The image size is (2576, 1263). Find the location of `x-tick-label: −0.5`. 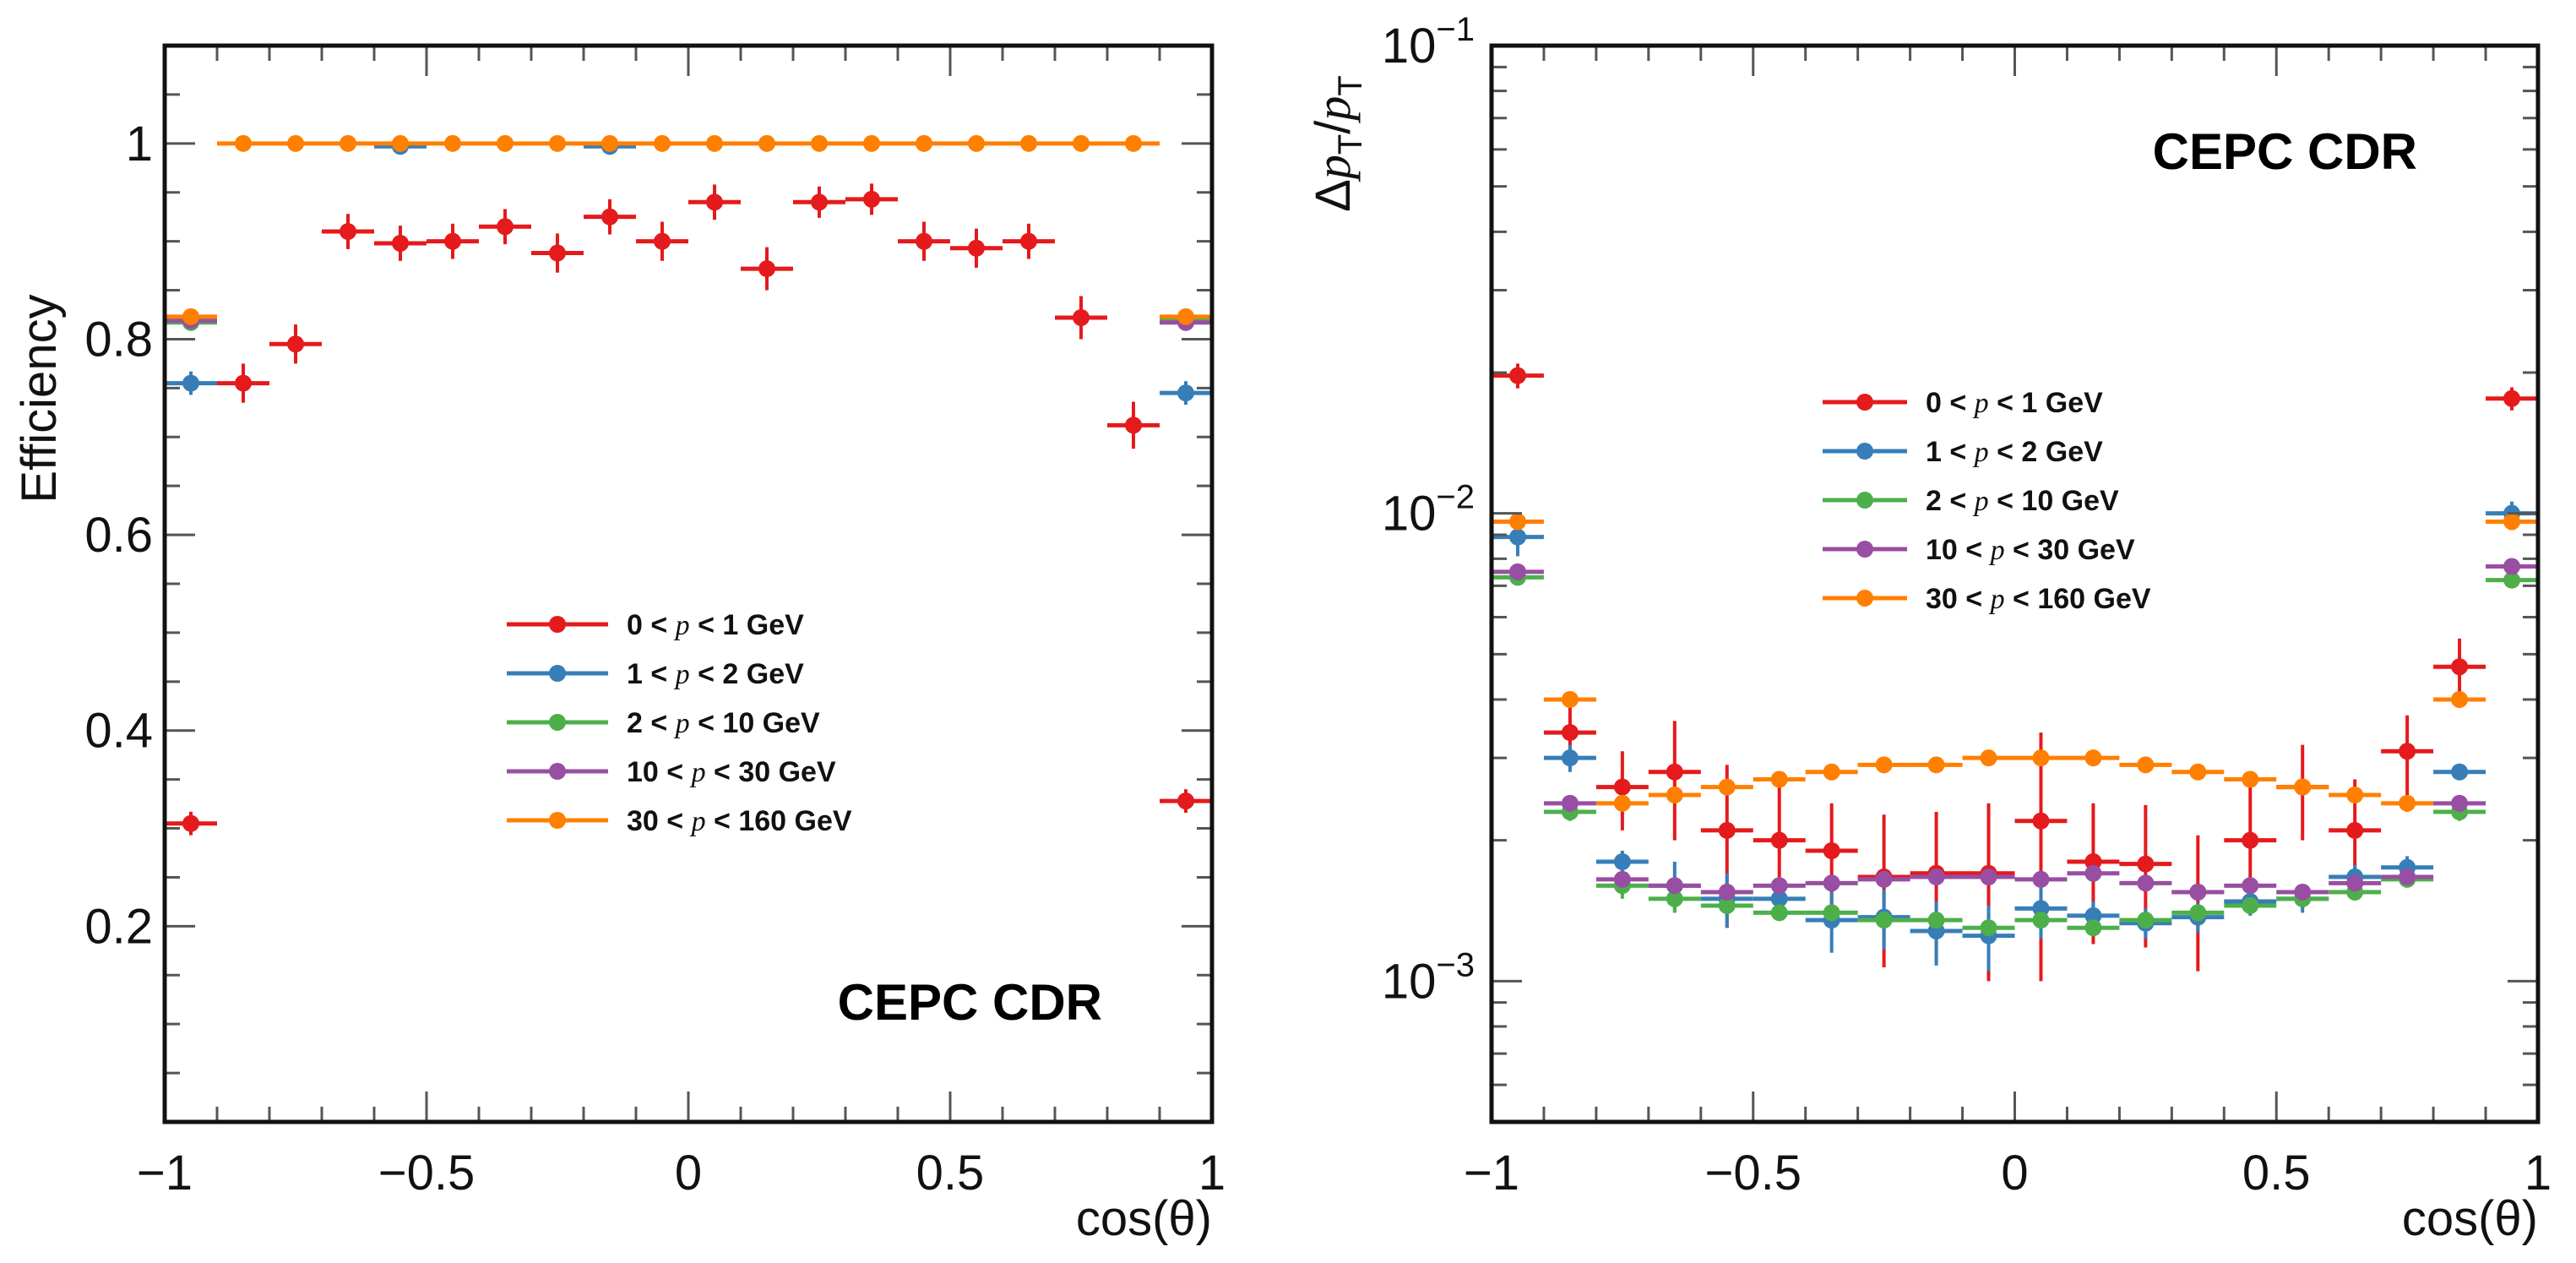

x-tick-label: −0.5 is located at coordinates (427, 1173).